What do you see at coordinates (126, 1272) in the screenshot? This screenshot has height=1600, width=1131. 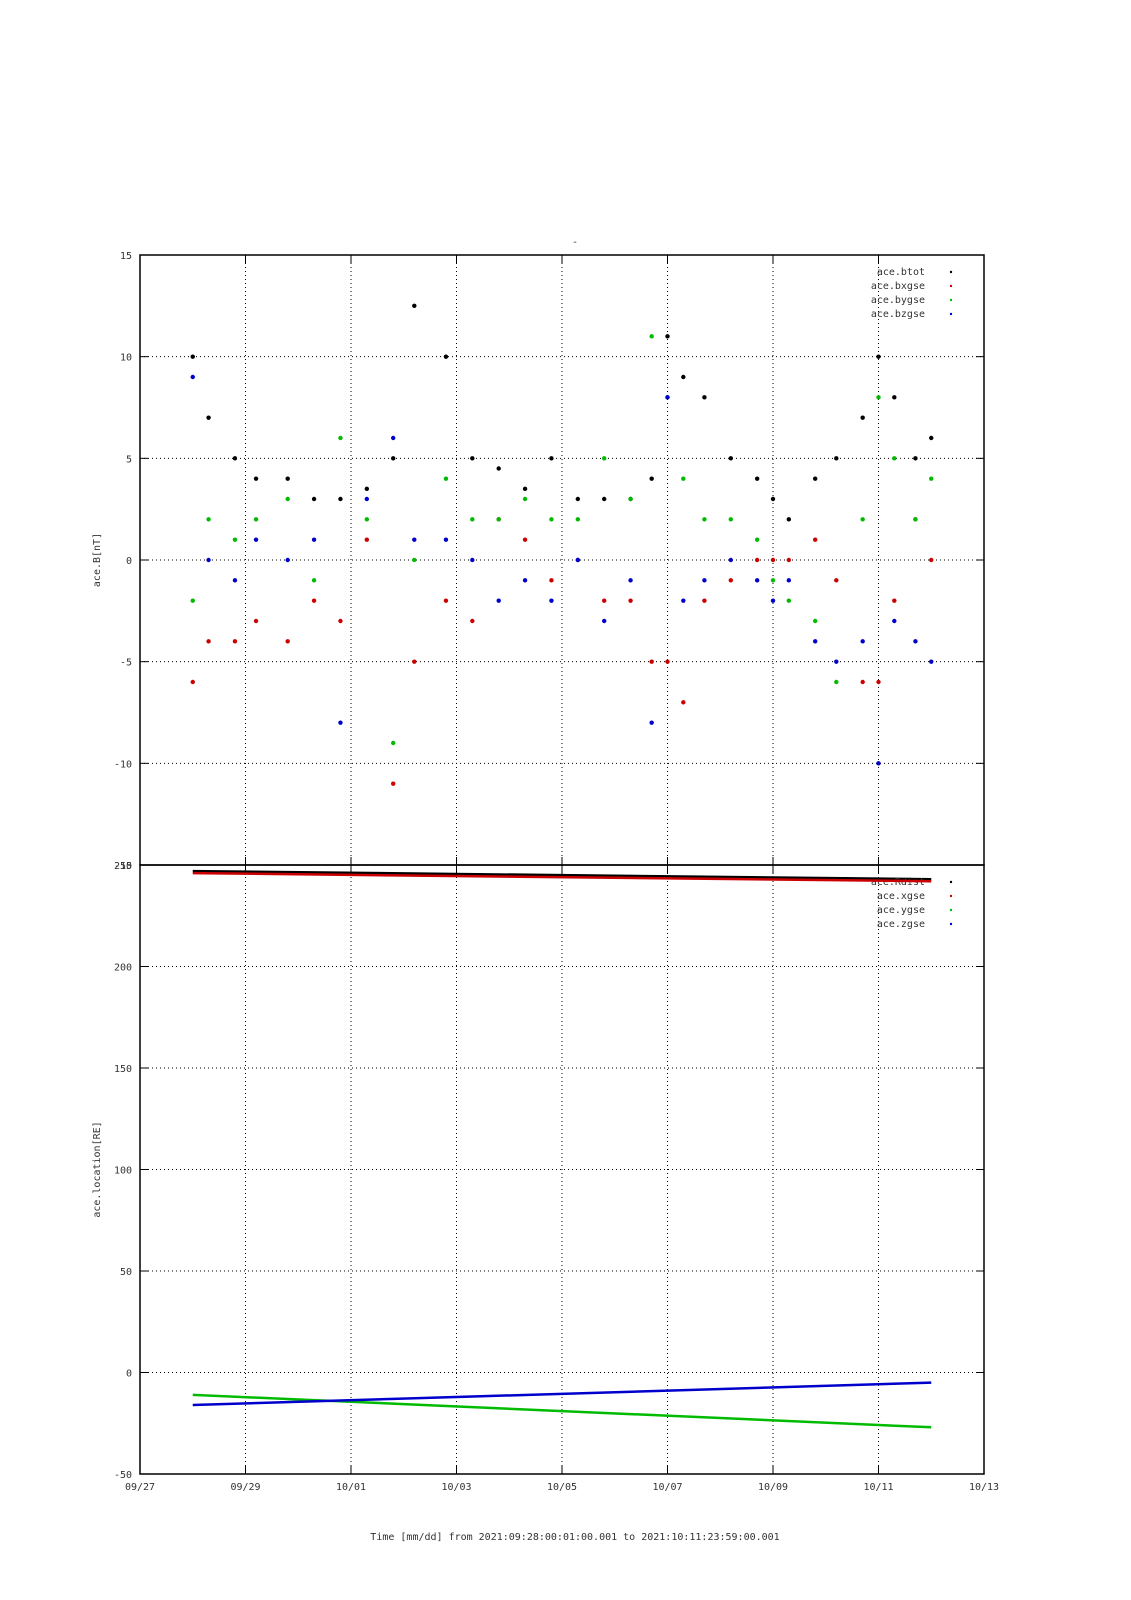 I see `y-tick-label: 50` at bounding box center [126, 1272].